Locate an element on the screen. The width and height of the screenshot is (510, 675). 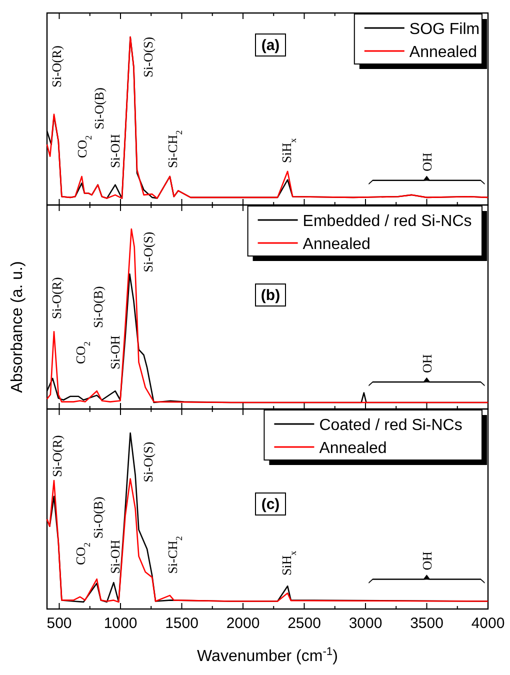
y-axis-title: Absorbance (a. u.) is located at coordinates (17, 327).